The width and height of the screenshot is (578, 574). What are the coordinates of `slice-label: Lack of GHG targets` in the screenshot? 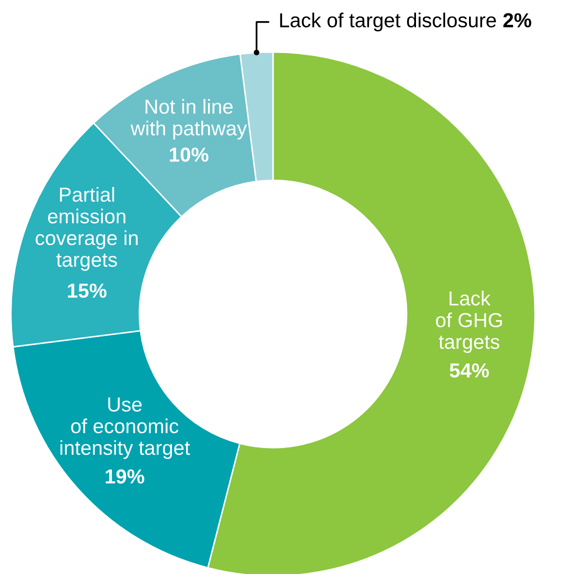 It's located at (469, 321).